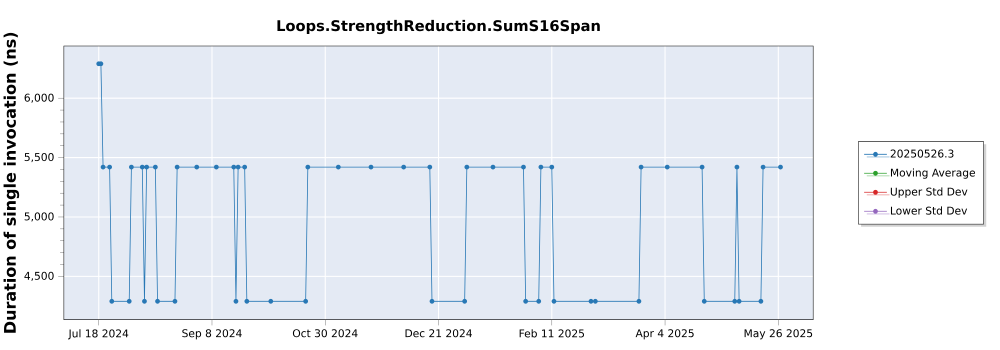 The height and width of the screenshot is (350, 1000). I want to click on x-tick-label: Dec 21 2024, so click(439, 333).